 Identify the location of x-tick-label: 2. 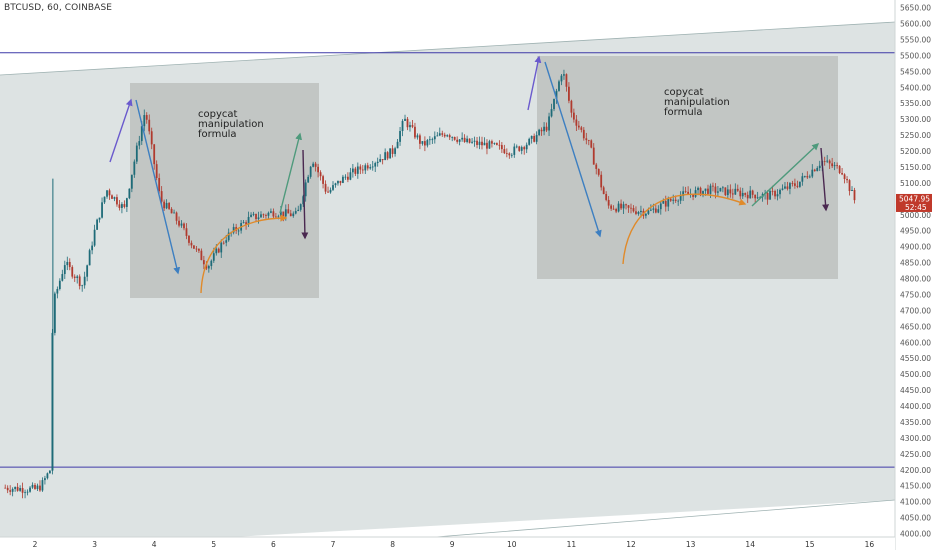
(35, 544).